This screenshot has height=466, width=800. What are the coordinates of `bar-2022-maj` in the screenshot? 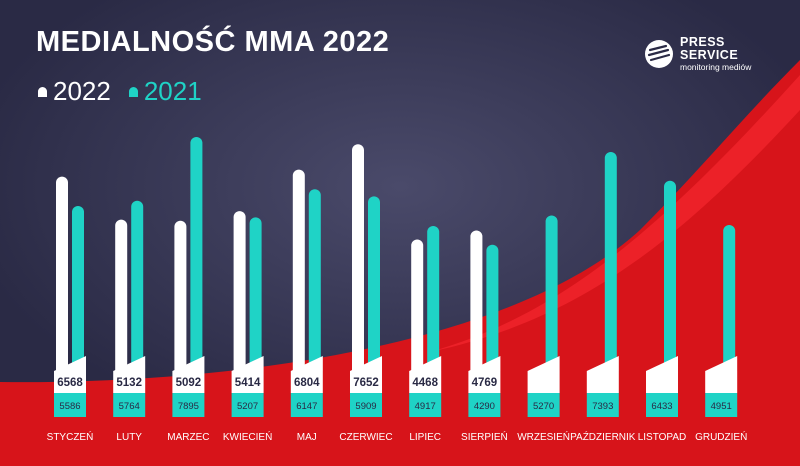 It's located at (298, 271).